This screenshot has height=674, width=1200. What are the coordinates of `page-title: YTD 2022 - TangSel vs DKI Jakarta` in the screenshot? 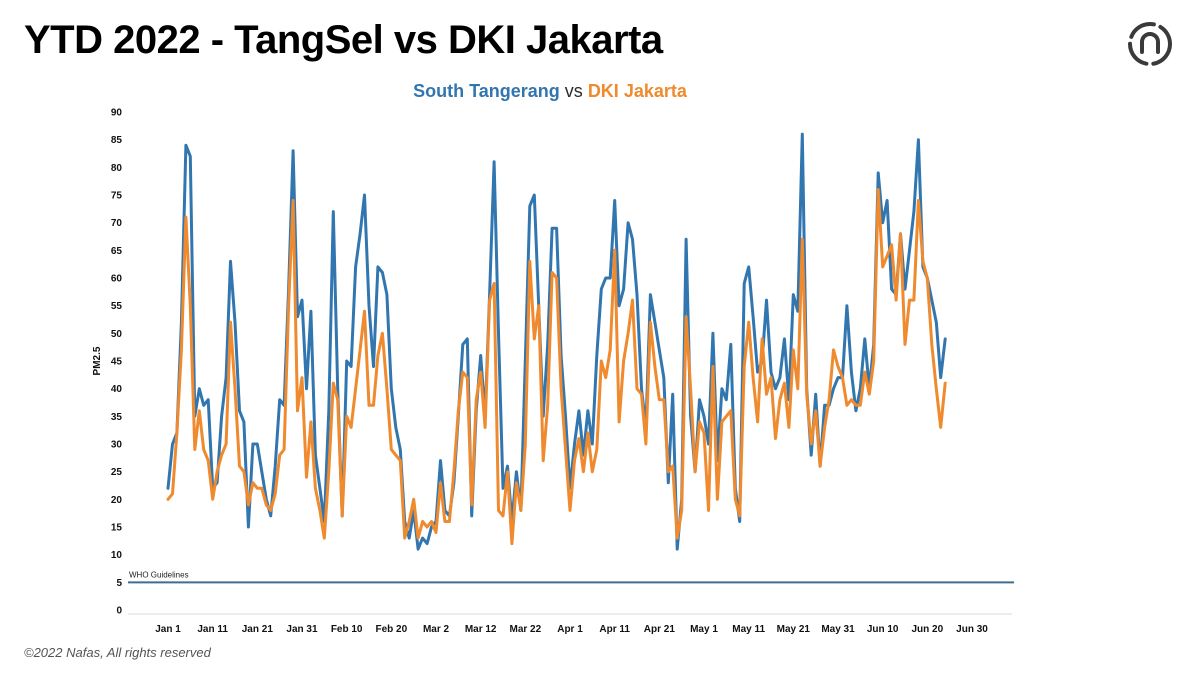 It's located at (343, 40).